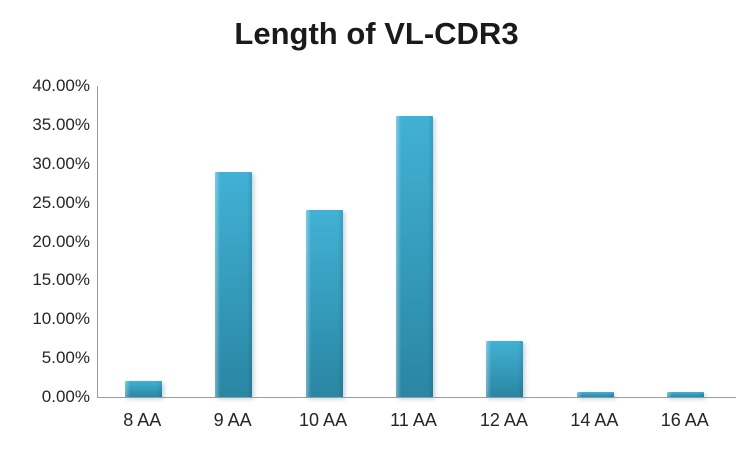  Describe the element at coordinates (61, 319) in the screenshot. I see `y-tick-label: 10.00%` at that location.